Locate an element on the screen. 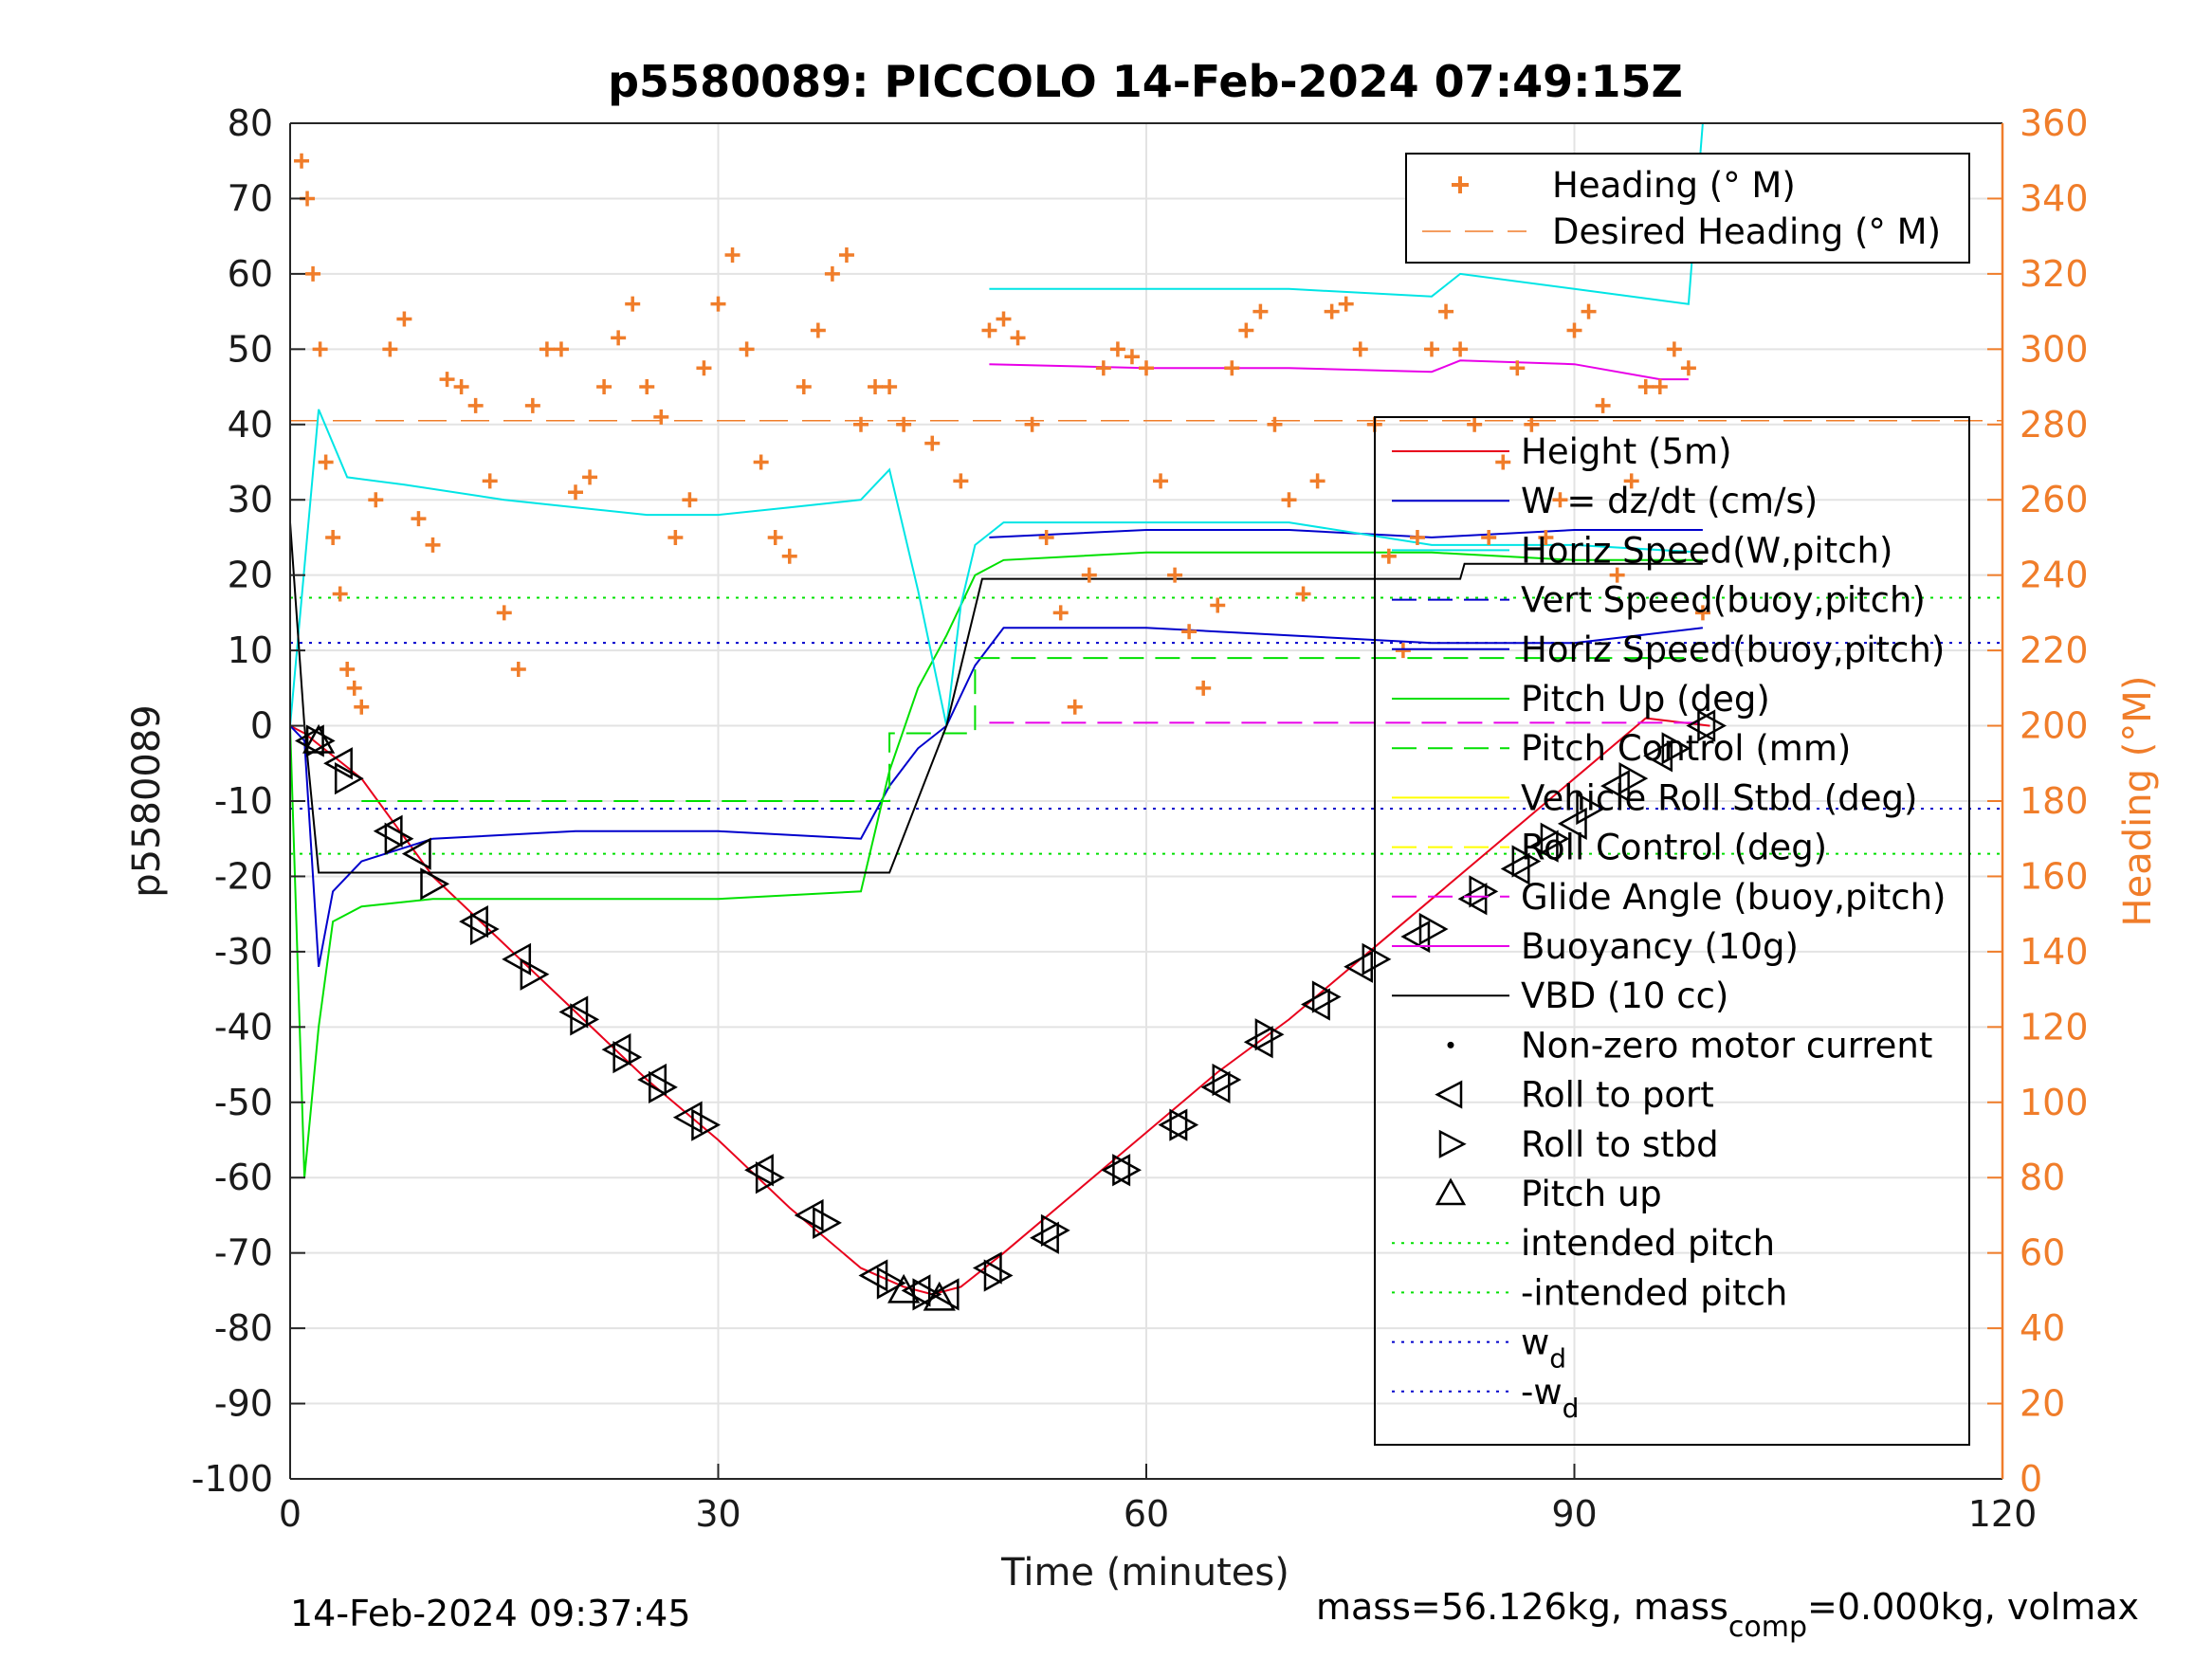  y-tick-label: 50 is located at coordinates (250, 349).